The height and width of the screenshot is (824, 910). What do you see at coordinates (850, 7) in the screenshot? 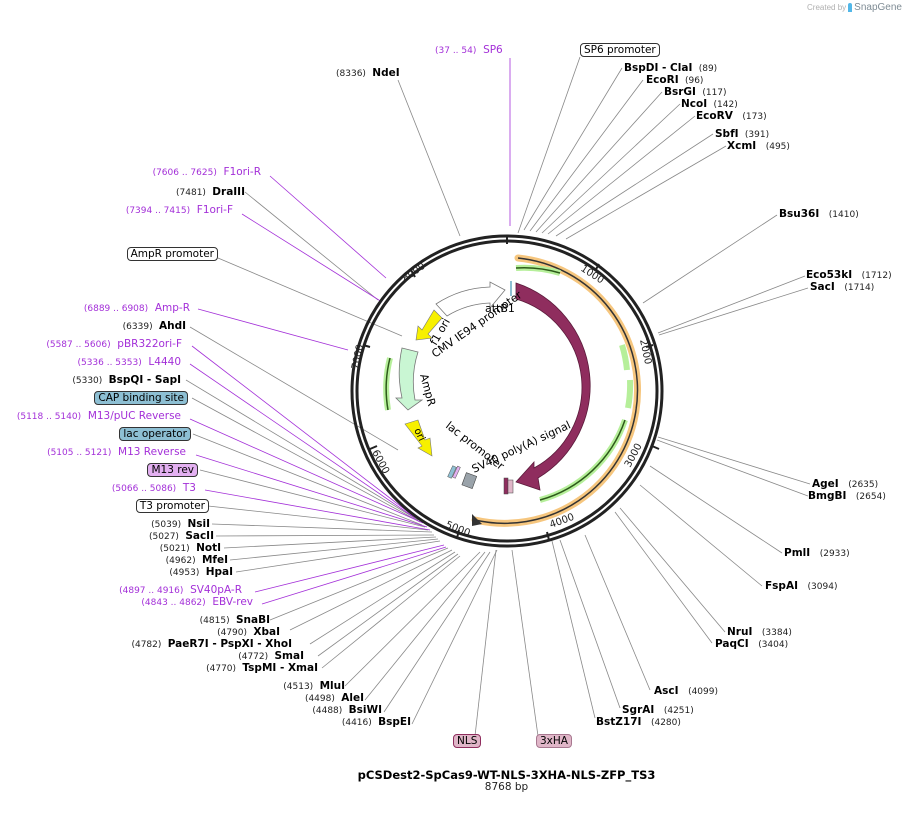
I see `snapgene-logo-icon` at bounding box center [850, 7].